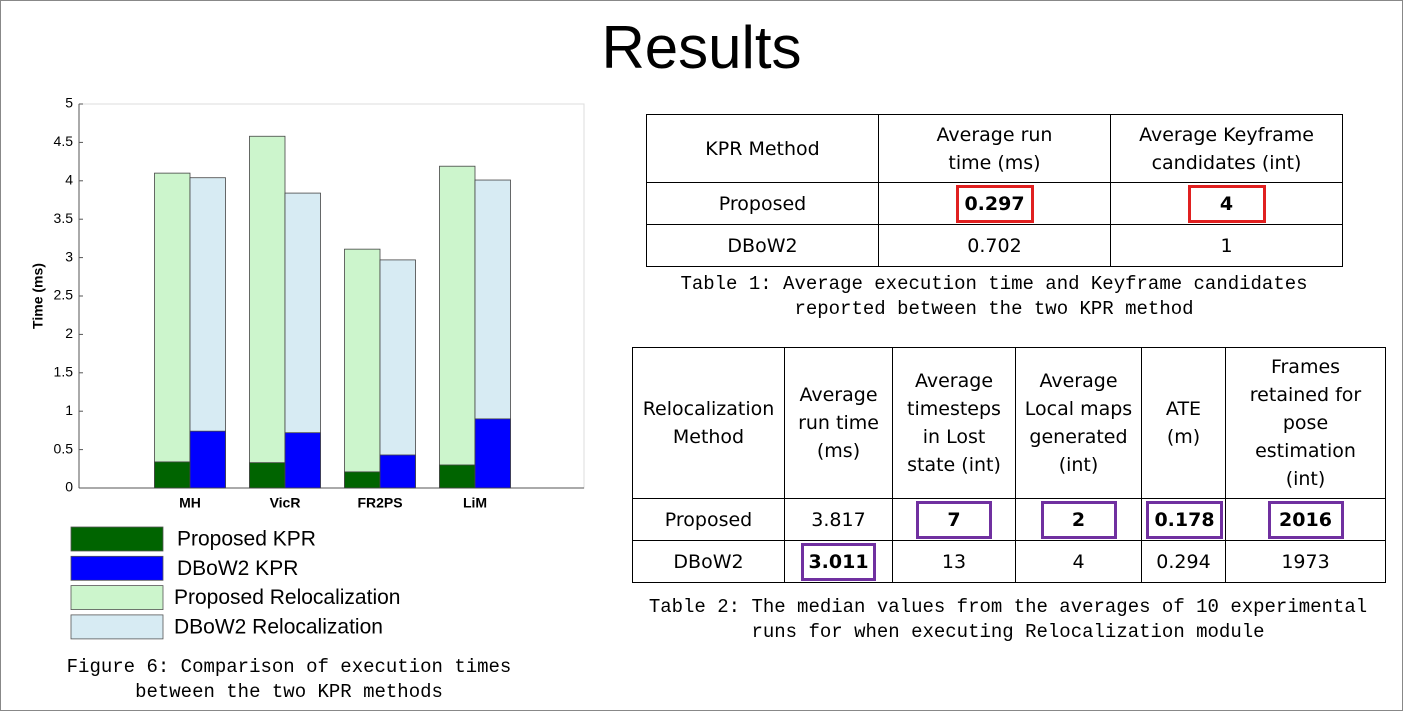 The image size is (1403, 711). Describe the element at coordinates (954, 423) in the screenshot. I see `header-cell: Average timesteps in Lost state (int)` at that location.